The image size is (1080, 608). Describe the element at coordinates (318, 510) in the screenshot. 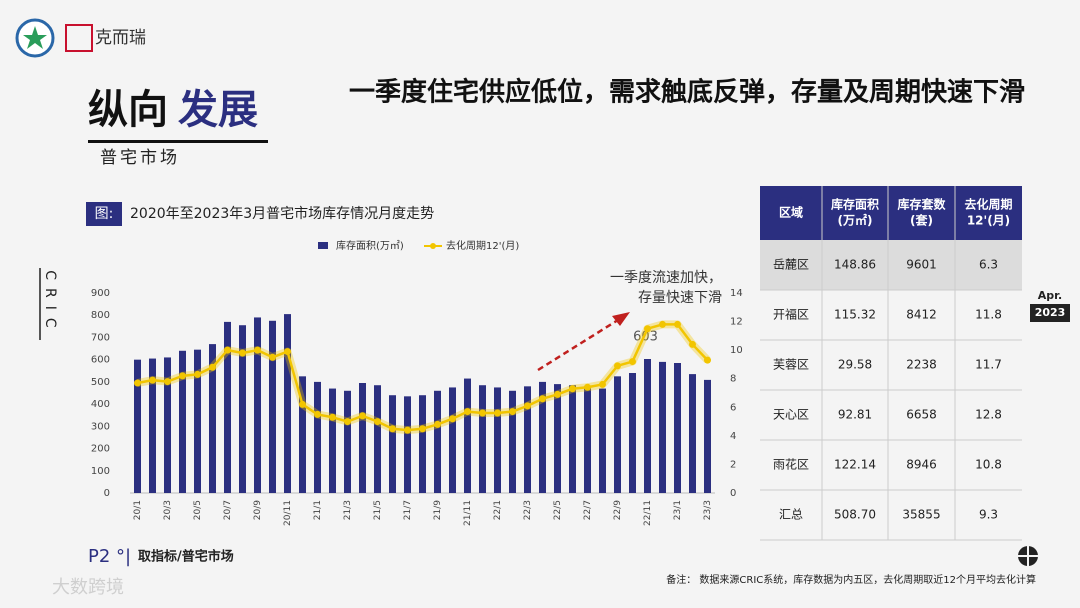

I see `x-tick-label: 21/1` at that location.